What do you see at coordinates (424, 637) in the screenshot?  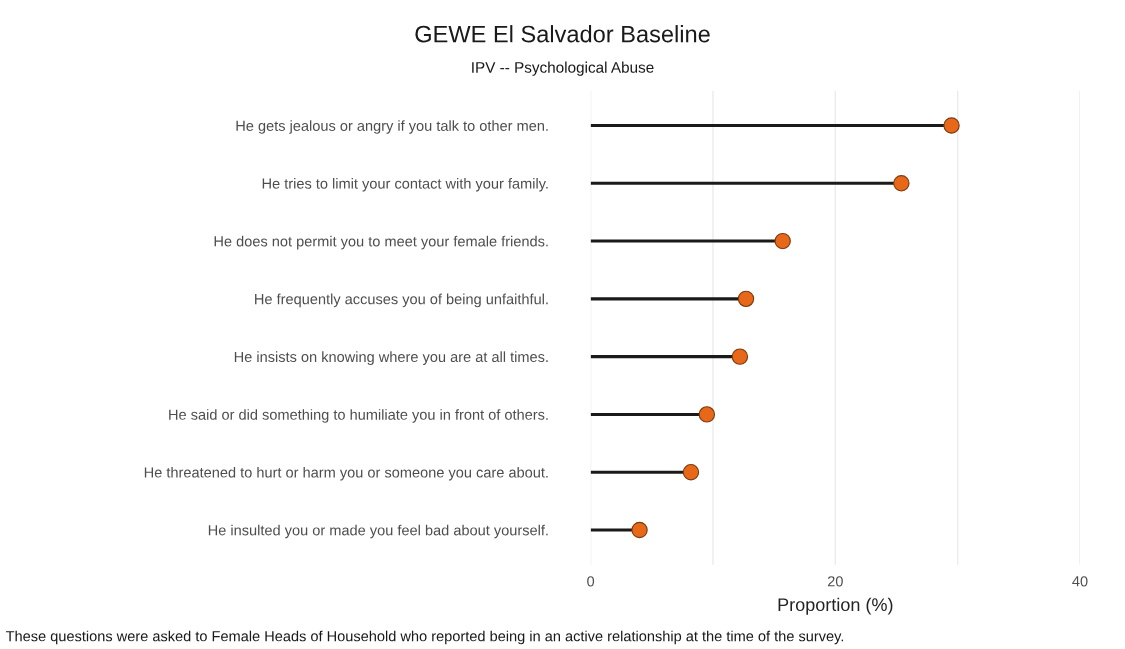 I see `text: These questions were asked to Female Heads of Household who reported being in an active relationship at the time of the survey.` at bounding box center [424, 637].